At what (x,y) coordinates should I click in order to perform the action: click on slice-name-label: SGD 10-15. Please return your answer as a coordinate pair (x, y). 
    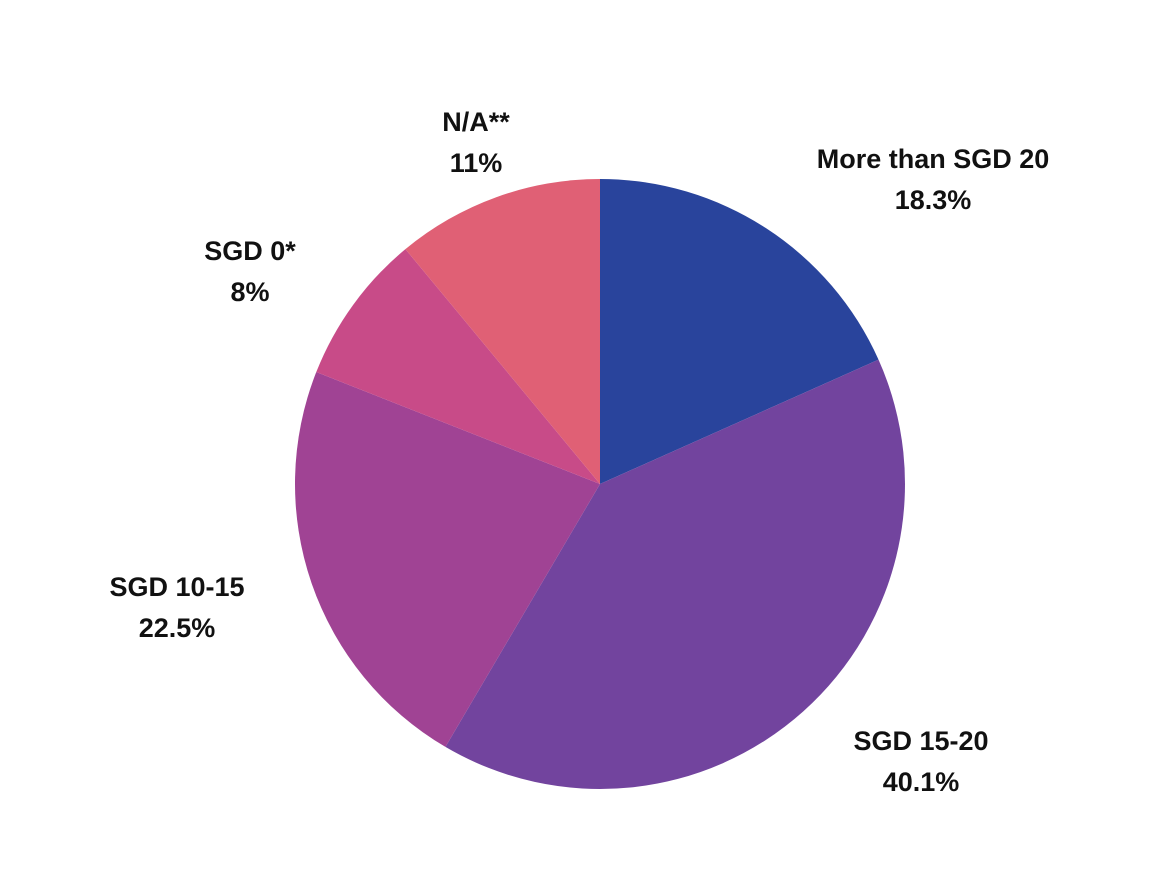
    Looking at the image, I should click on (176, 587).